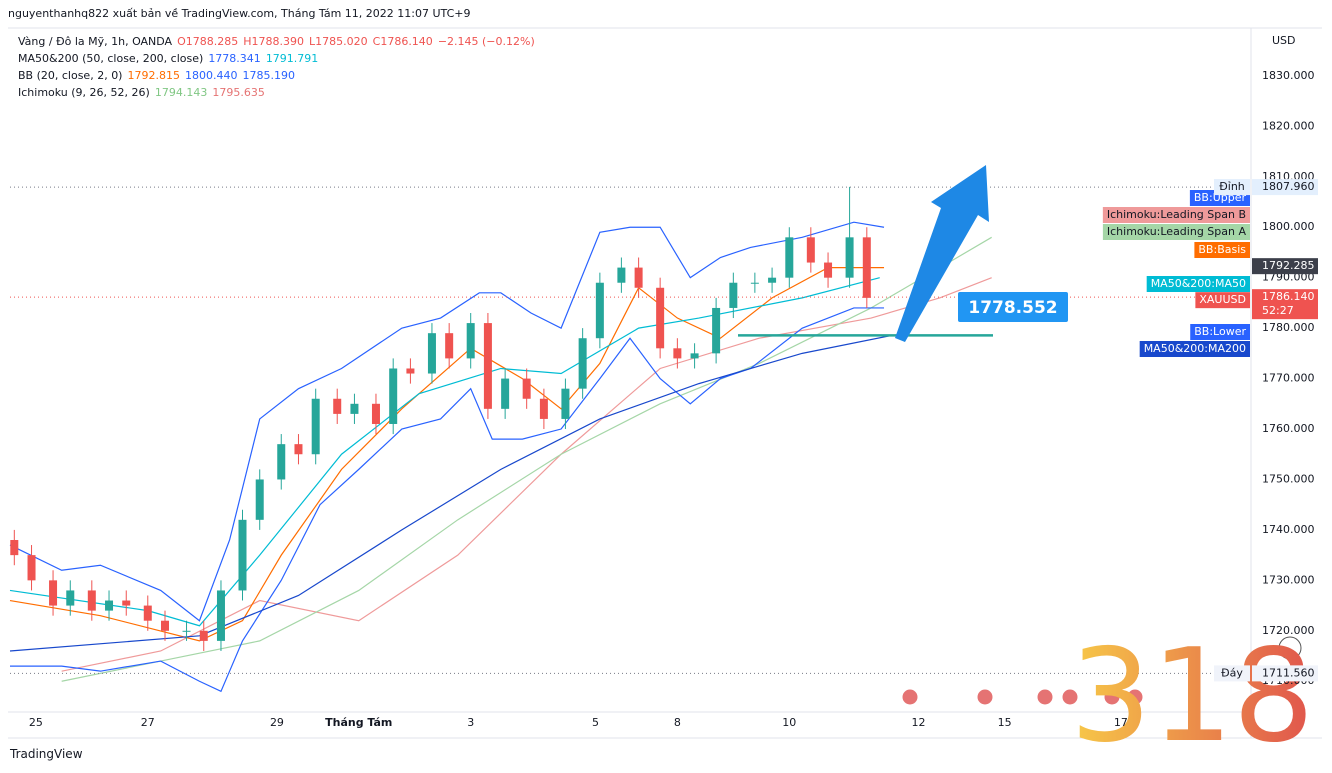 The height and width of the screenshot is (773, 1332). What do you see at coordinates (234, 58) in the screenshot?
I see `legend-value: 1778.341` at bounding box center [234, 58].